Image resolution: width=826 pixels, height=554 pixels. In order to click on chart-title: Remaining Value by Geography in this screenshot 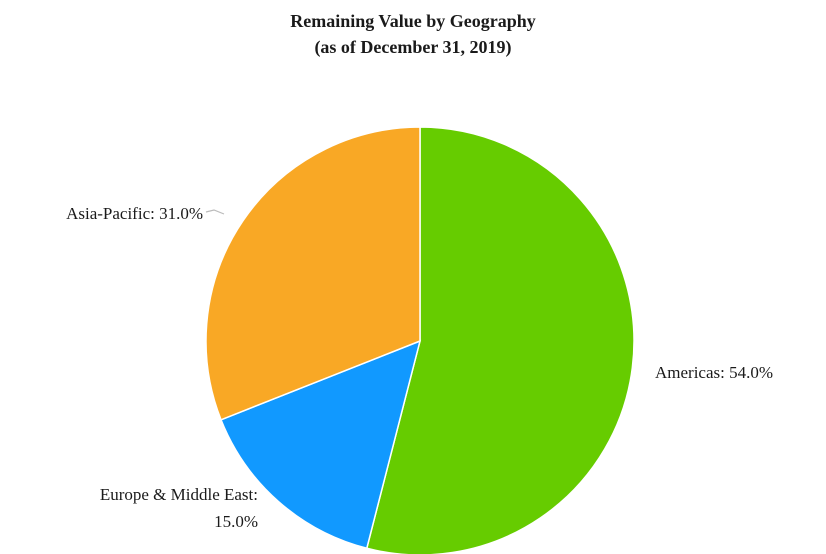, I will do `click(413, 21)`.